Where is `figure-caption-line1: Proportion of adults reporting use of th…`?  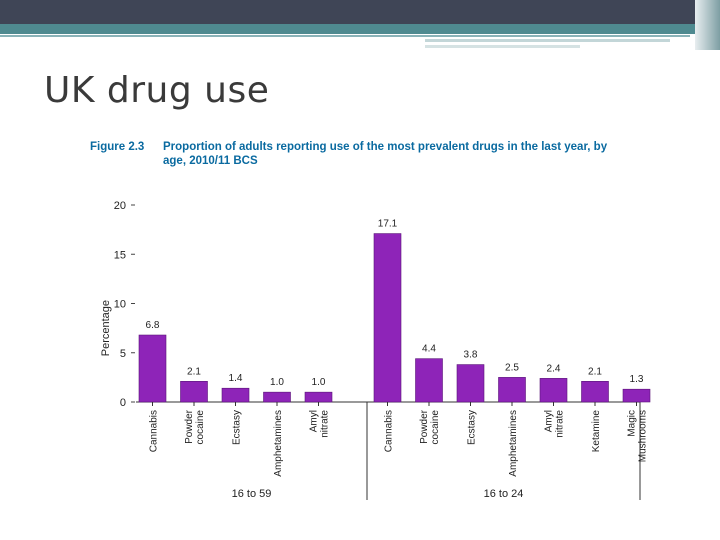 figure-caption-line1: Proportion of adults reporting use of th… is located at coordinates (385, 147).